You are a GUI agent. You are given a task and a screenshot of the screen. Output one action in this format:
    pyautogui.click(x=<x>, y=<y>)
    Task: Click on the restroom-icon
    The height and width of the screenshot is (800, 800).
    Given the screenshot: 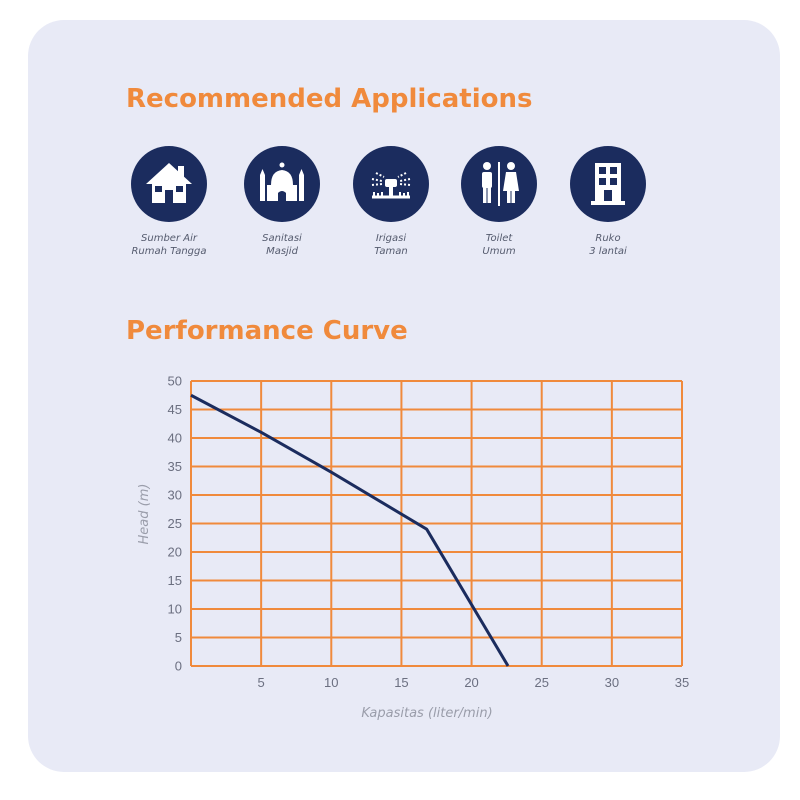 What is the action you would take?
    pyautogui.click(x=499, y=184)
    